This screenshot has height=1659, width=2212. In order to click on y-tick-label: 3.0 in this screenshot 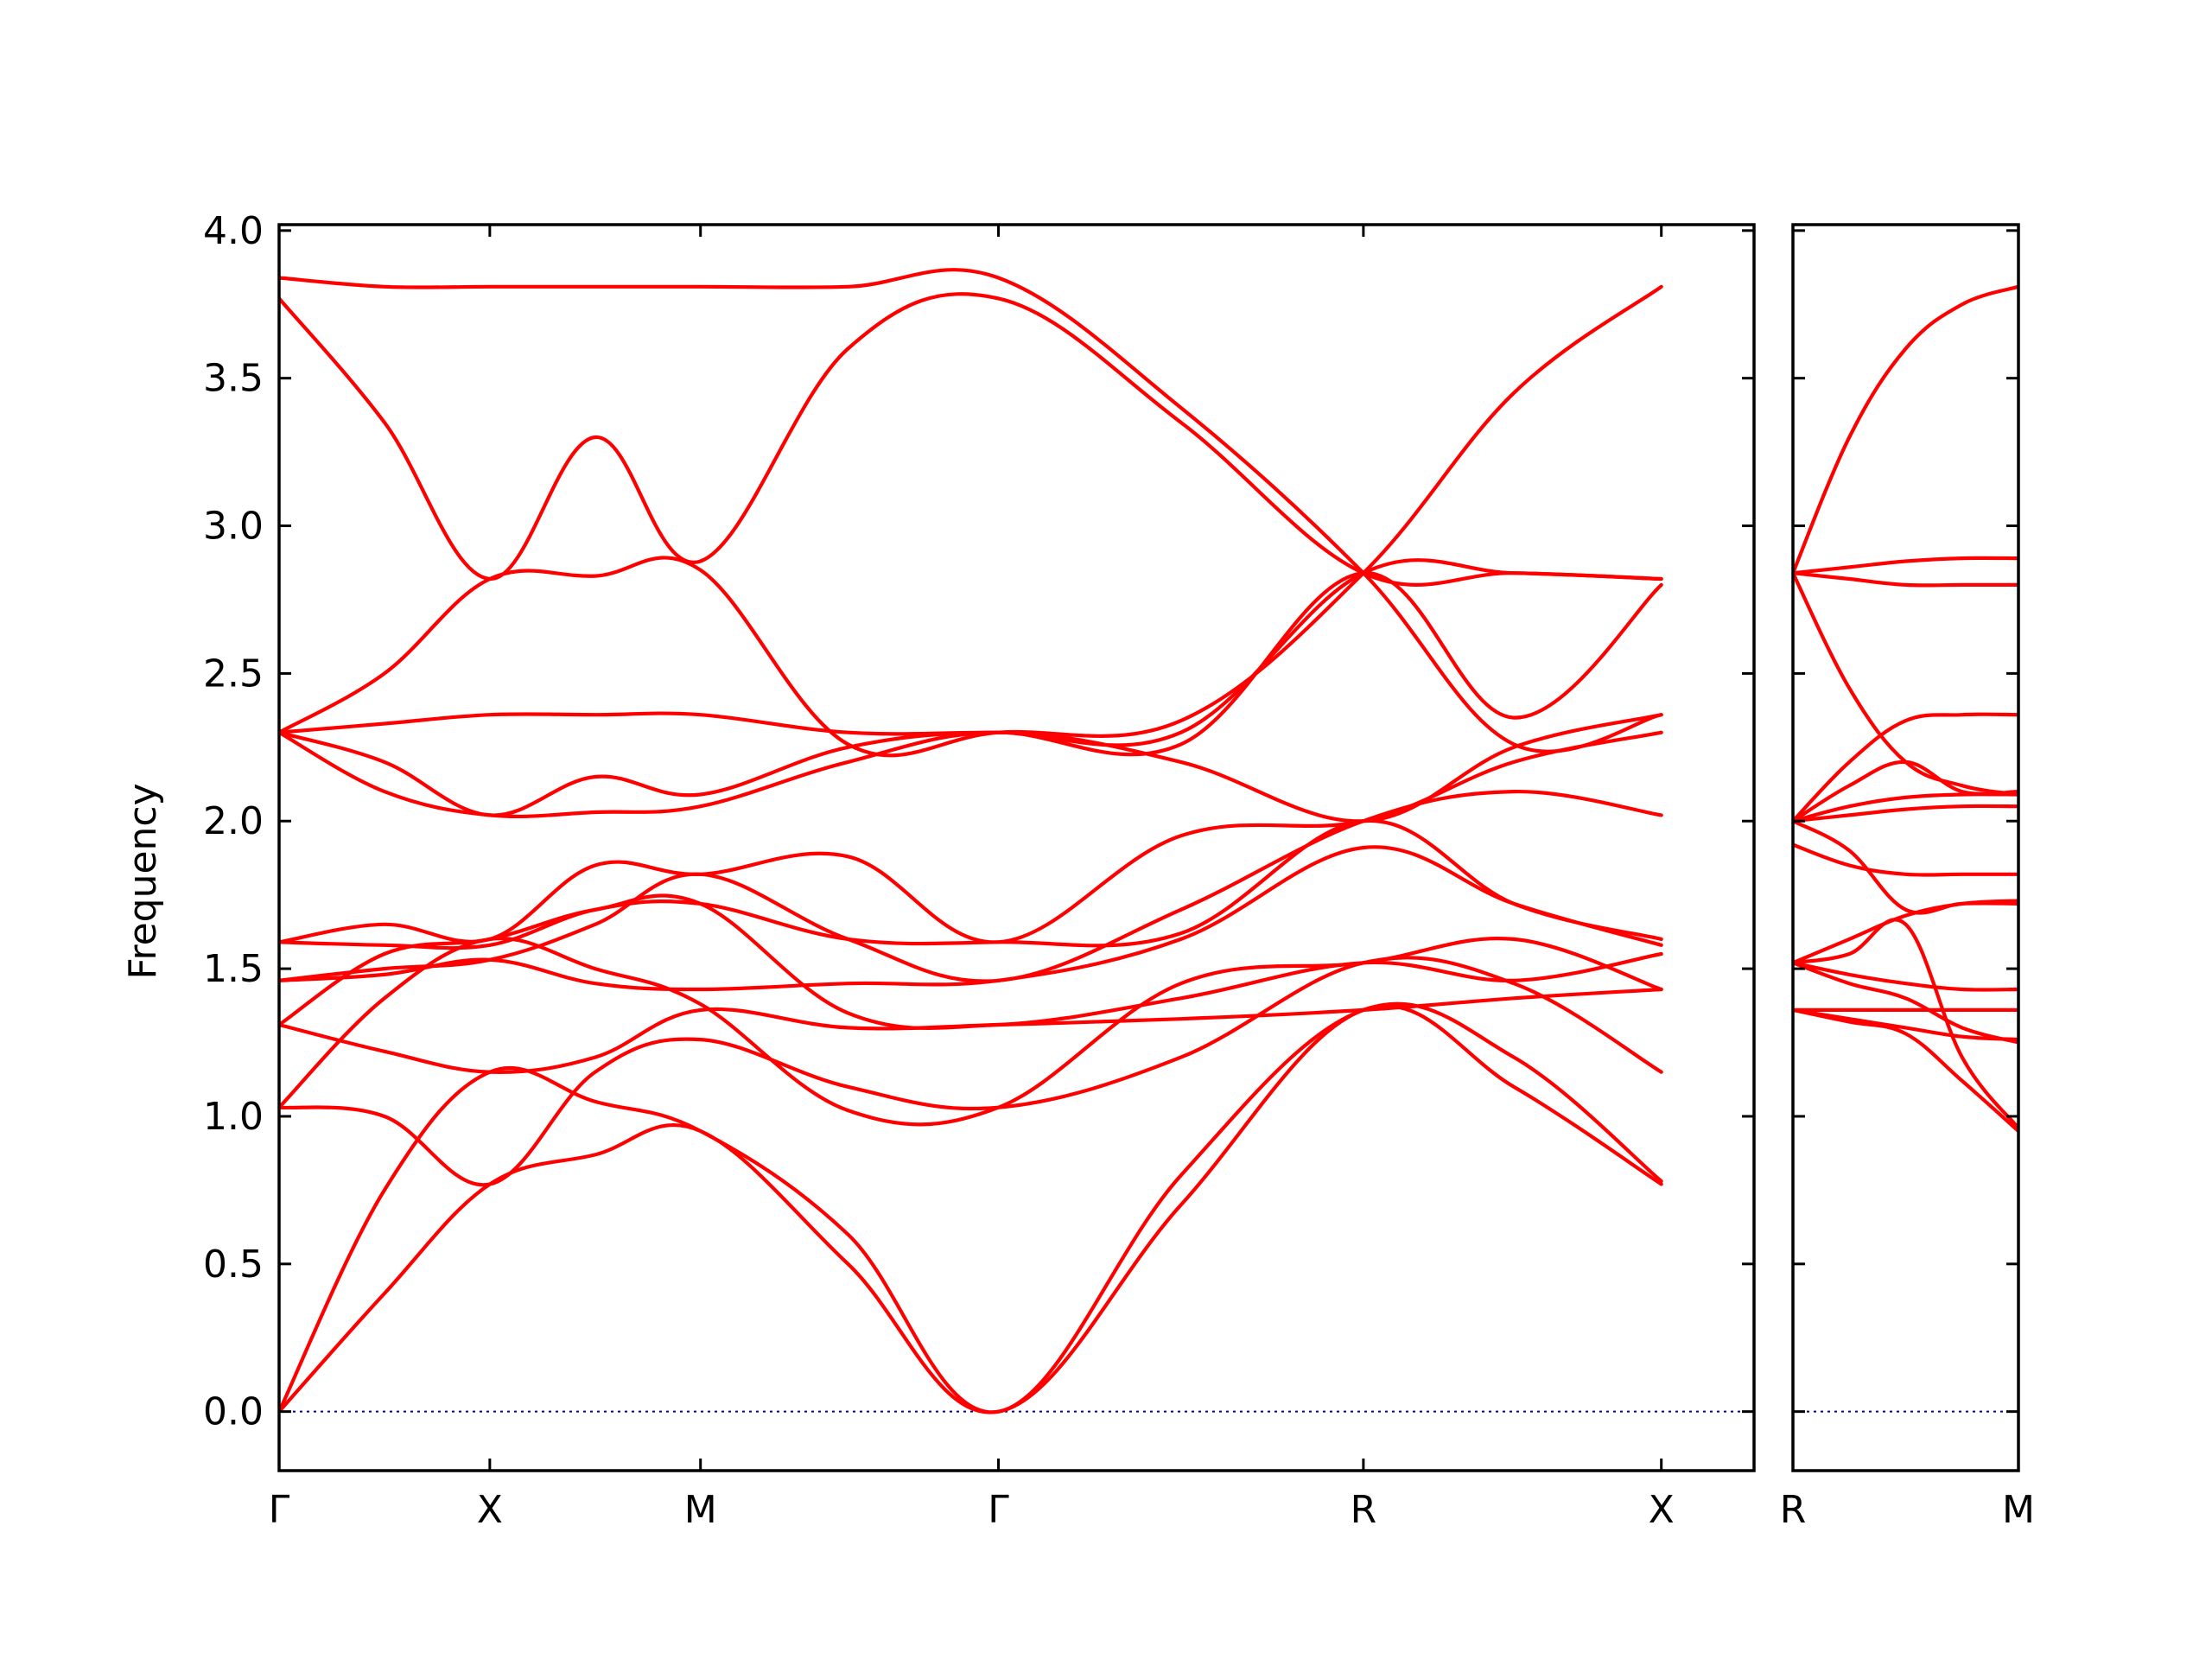, I will do `click(233, 527)`.